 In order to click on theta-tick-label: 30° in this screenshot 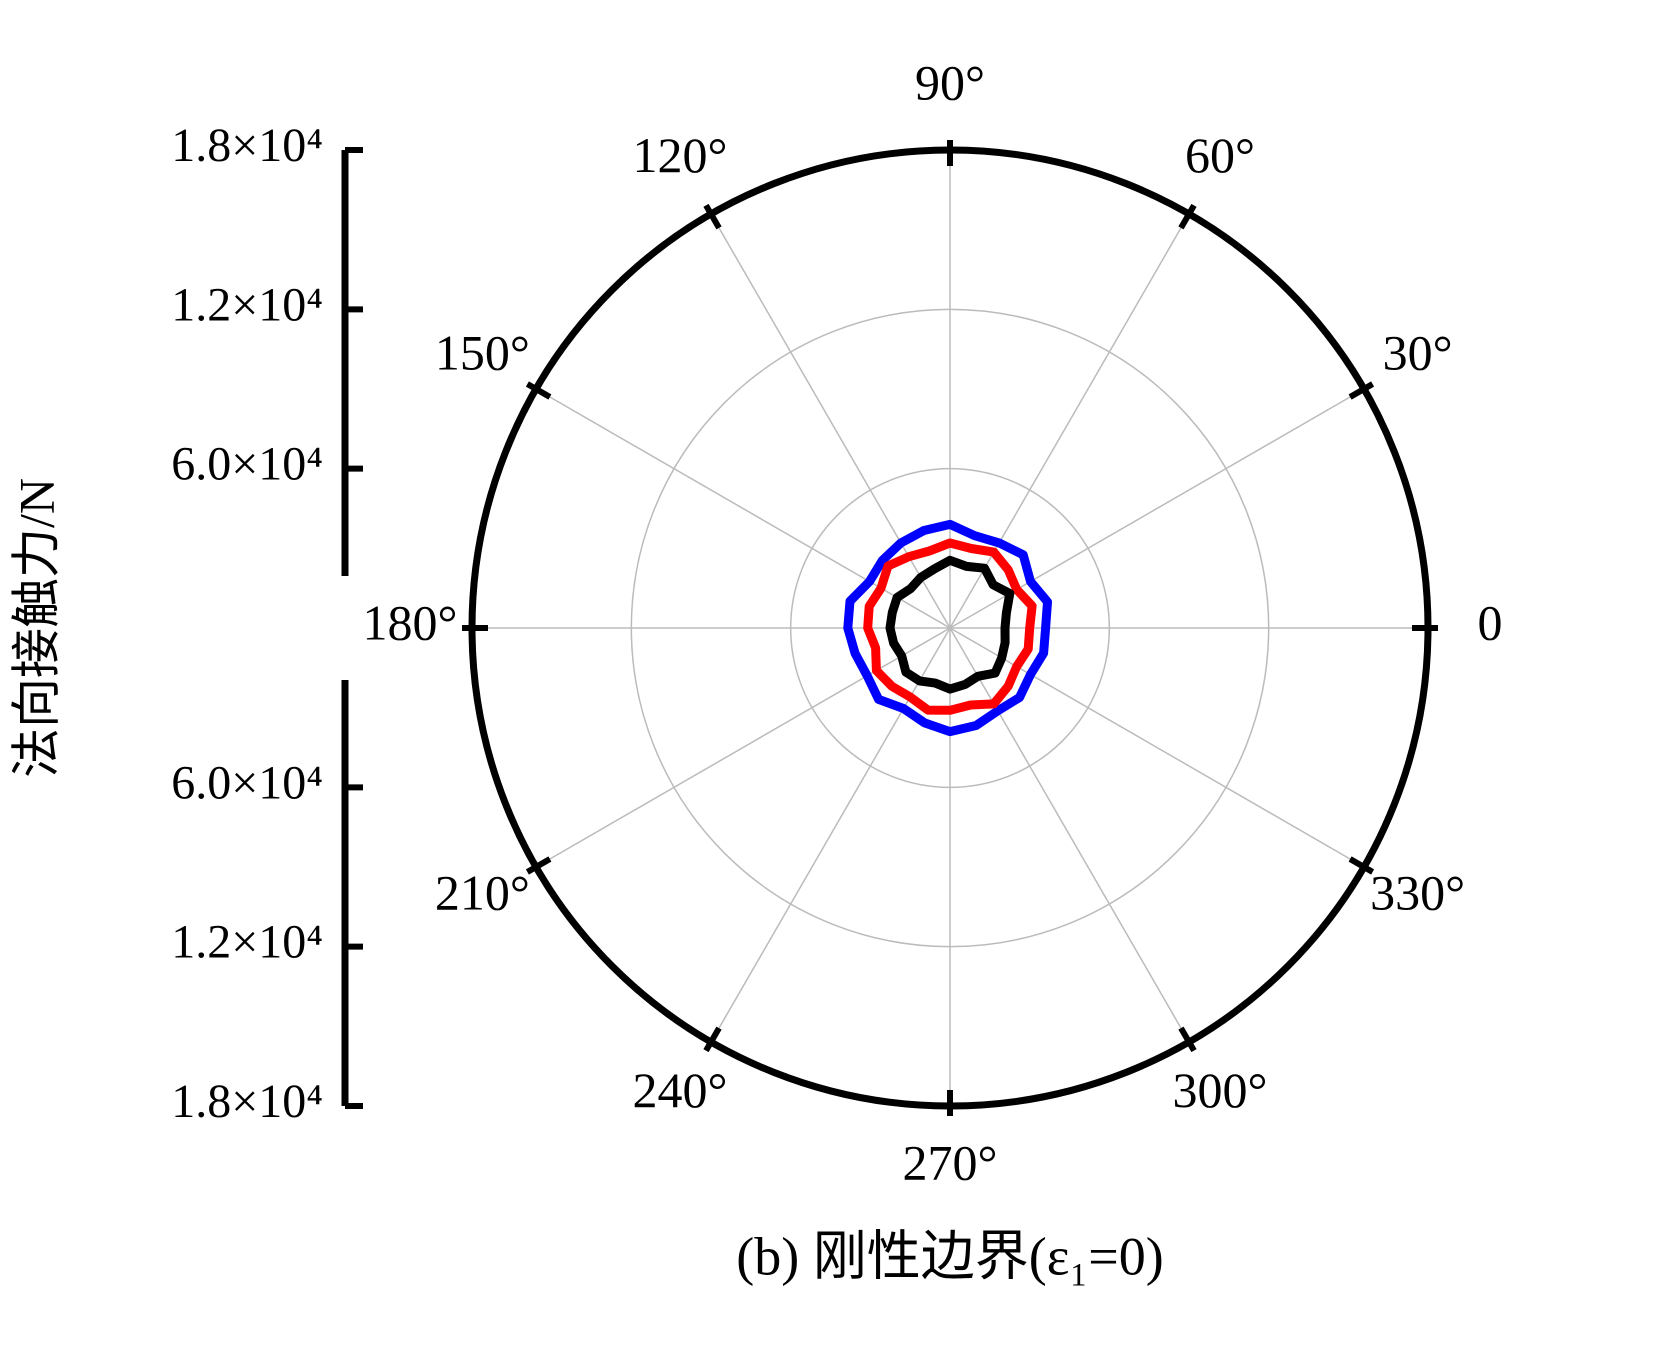, I will do `click(1418, 352)`.